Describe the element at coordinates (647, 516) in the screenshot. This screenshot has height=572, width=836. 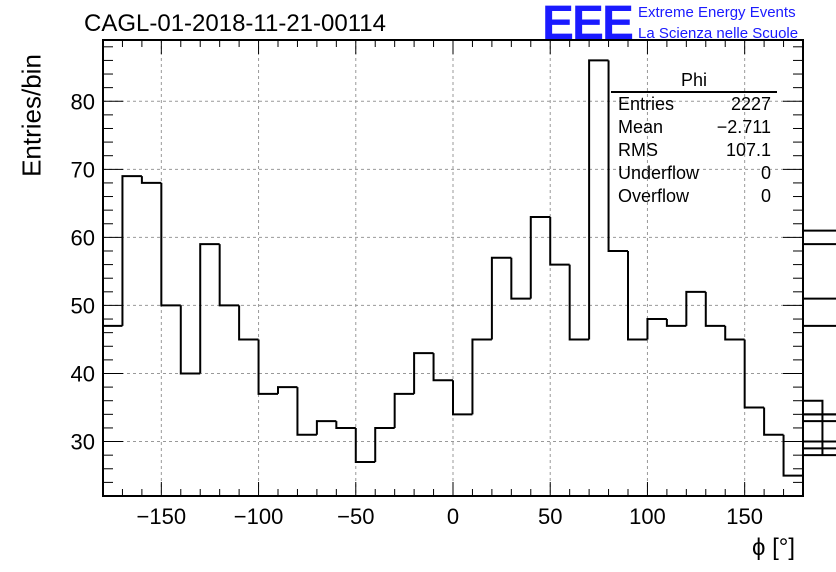
I see `x-tick-label: 100` at that location.